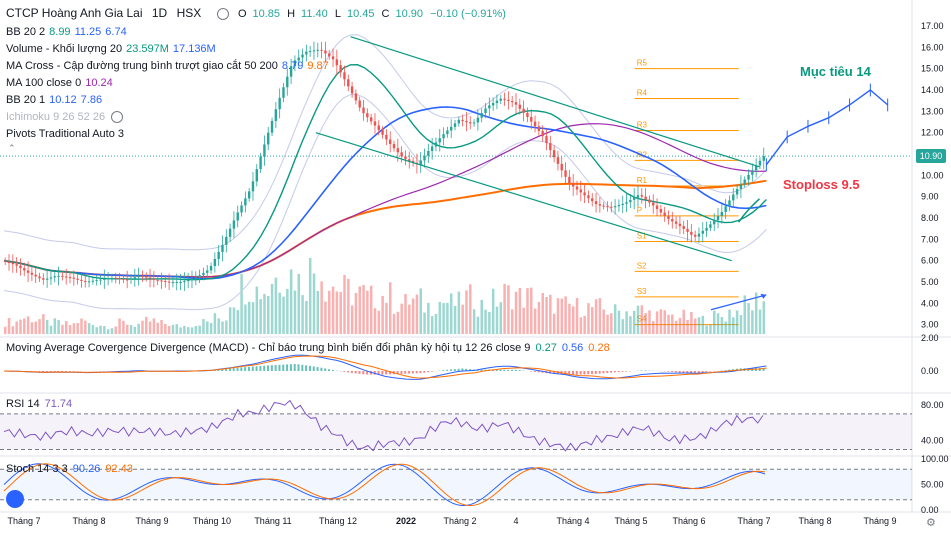 The image size is (951, 533). What do you see at coordinates (26, 100) in the screenshot?
I see `legend-name: BB 20 1` at bounding box center [26, 100].